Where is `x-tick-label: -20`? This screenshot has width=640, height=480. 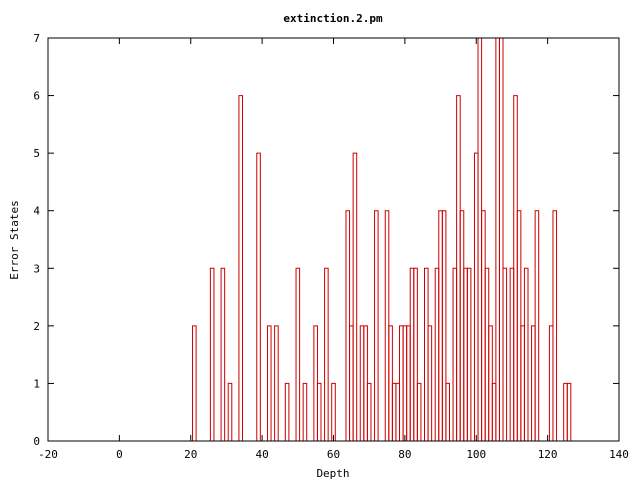 x-tick-label: -20 is located at coordinates (48, 454).